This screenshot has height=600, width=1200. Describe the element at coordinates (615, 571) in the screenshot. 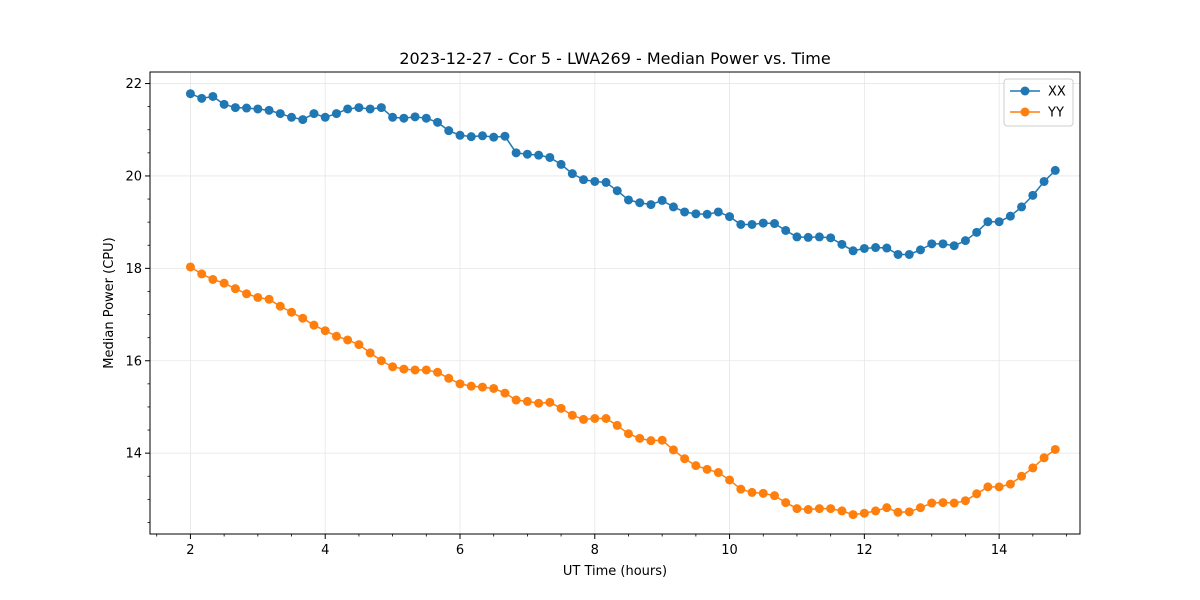

I see `x-axis-label: UT Time (hours)` at that location.